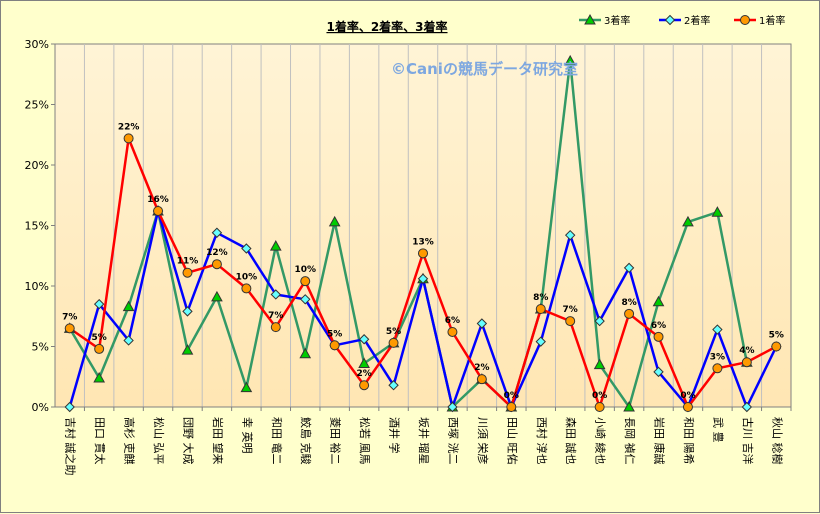 This screenshot has width=820, height=514. I want to click on data-label: 6%, so click(452, 321).